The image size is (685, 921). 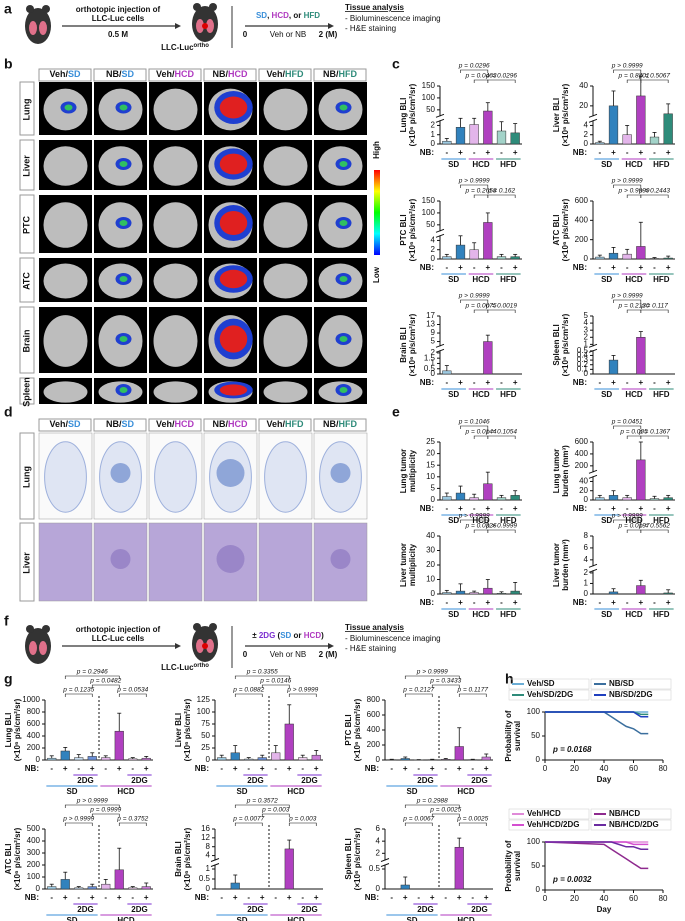 What do you see at coordinates (26, 281) in the screenshot?
I see `row-label: ATC` at bounding box center [26, 281].